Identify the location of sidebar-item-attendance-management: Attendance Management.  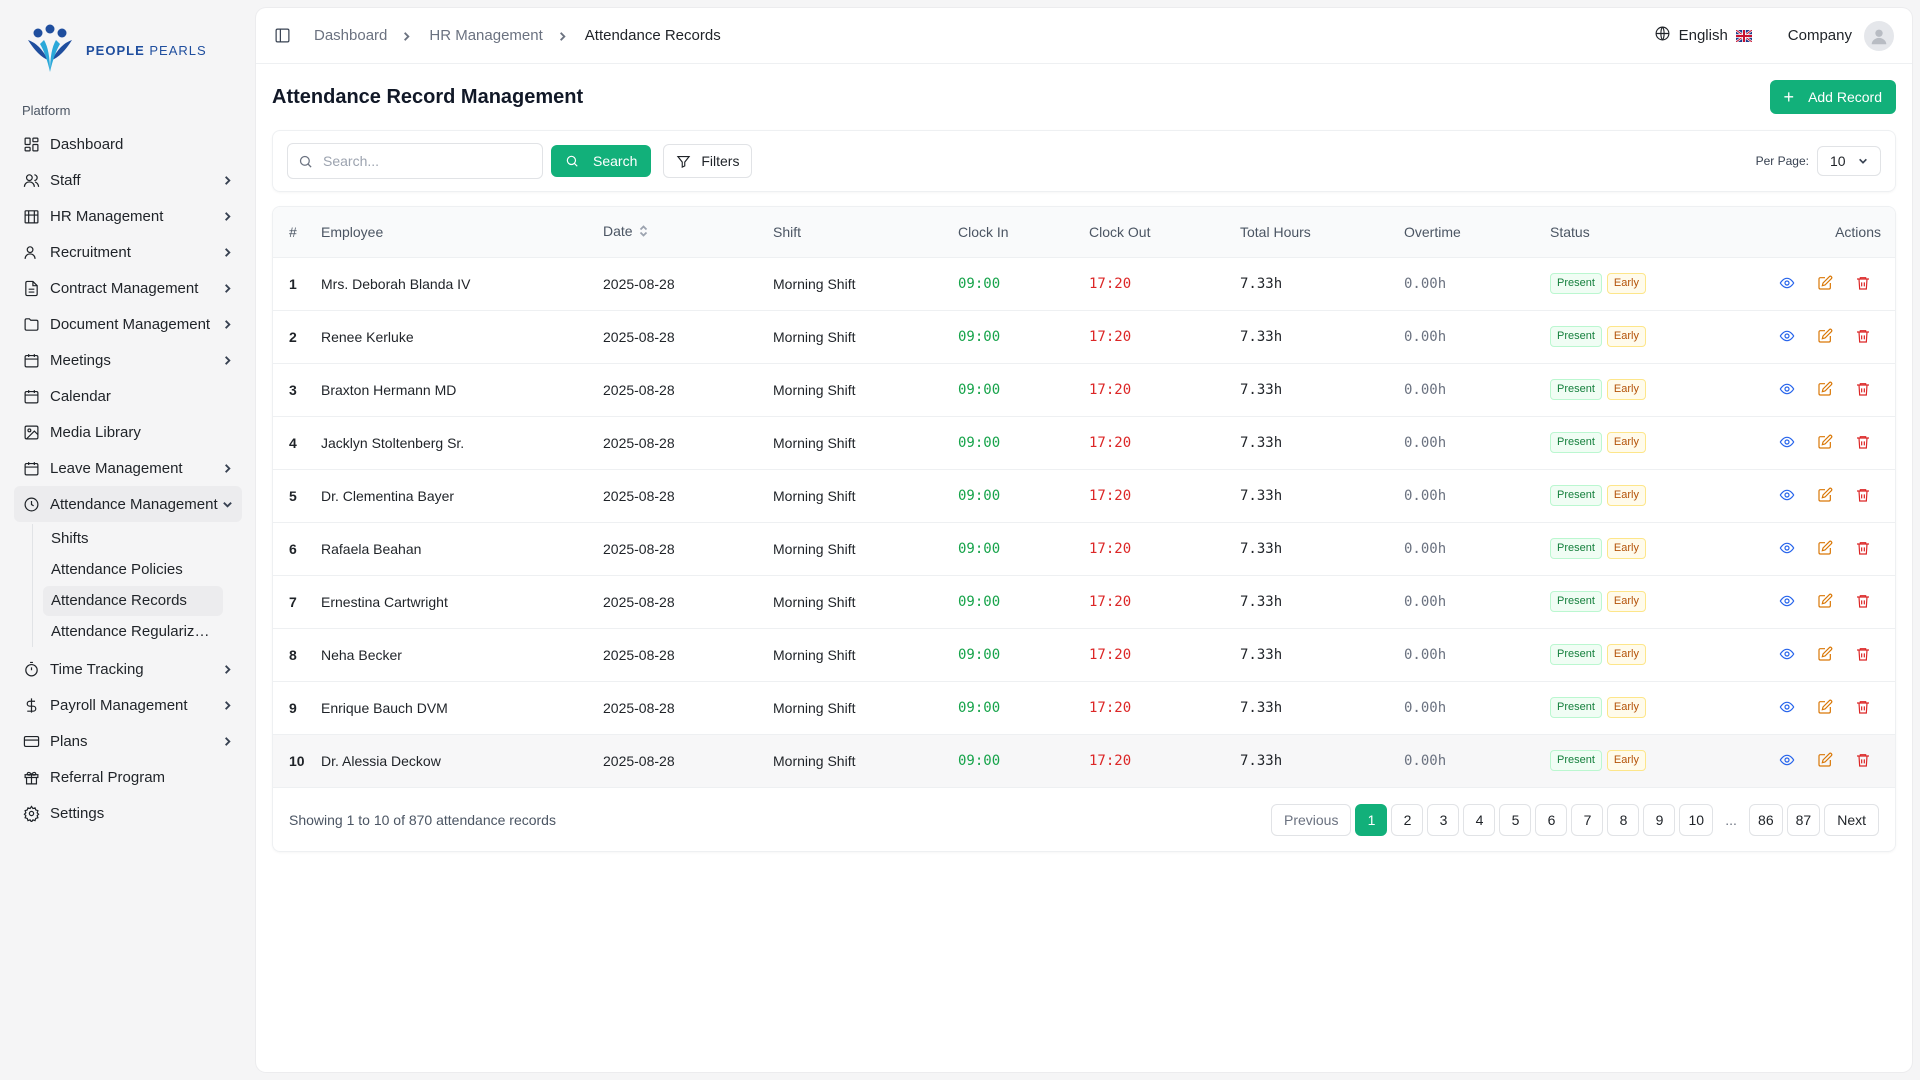
(128, 504).